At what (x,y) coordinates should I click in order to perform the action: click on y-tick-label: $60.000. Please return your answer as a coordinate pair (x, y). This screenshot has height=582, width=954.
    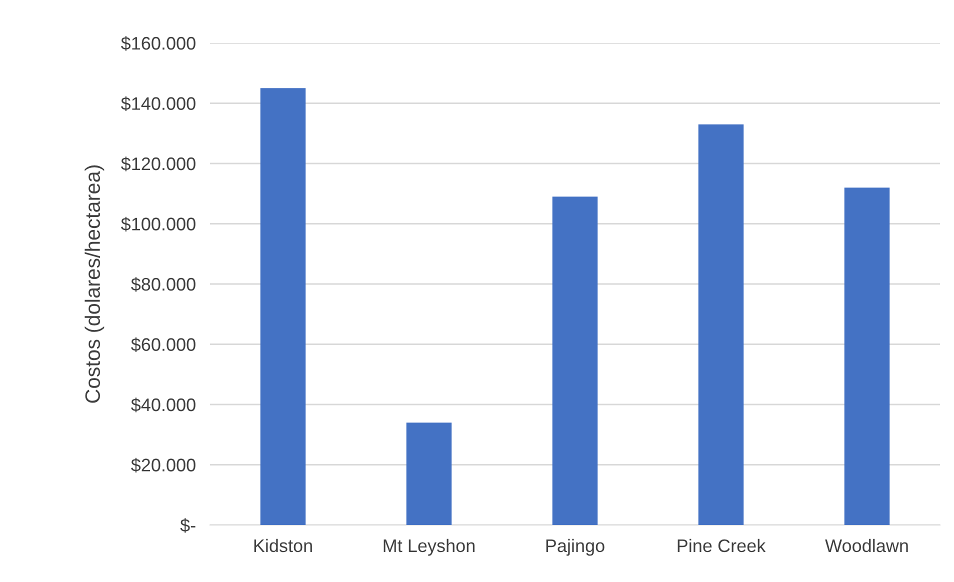
    Looking at the image, I should click on (163, 344).